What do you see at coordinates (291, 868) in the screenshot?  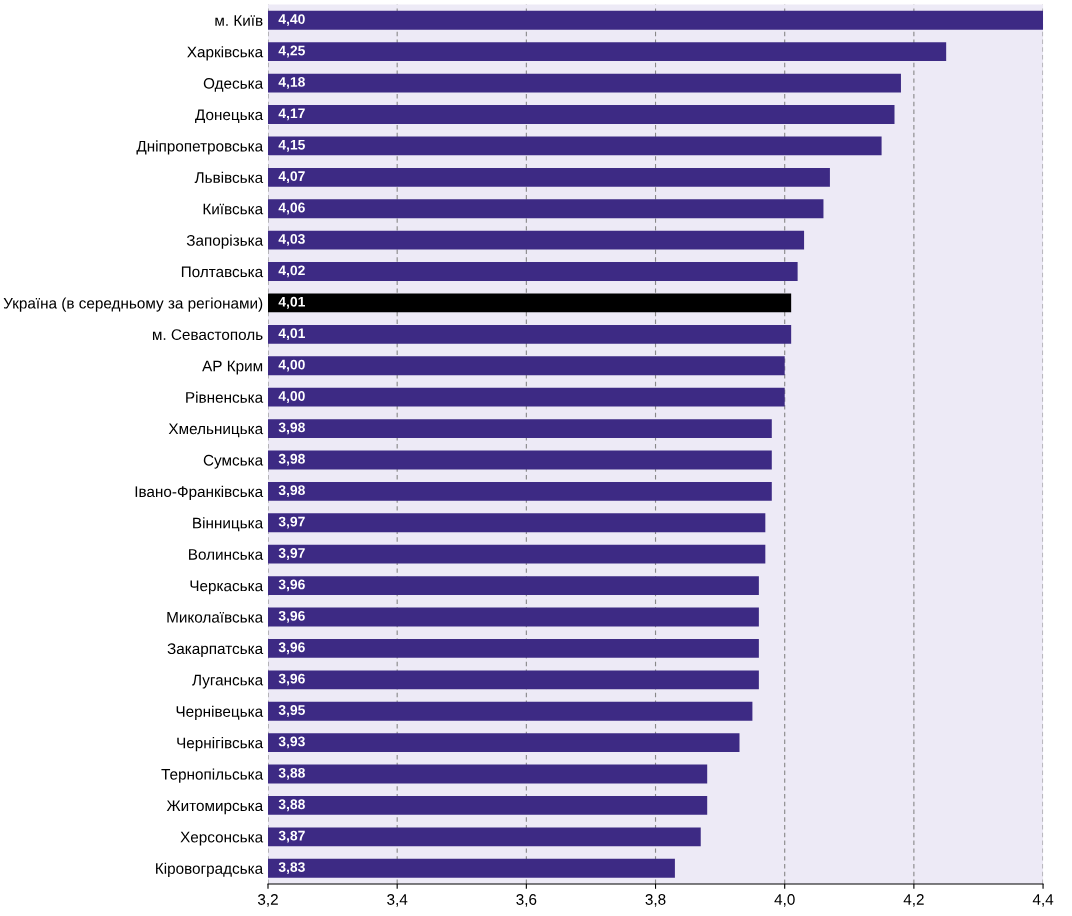 I see `data-label: 3,83` at bounding box center [291, 868].